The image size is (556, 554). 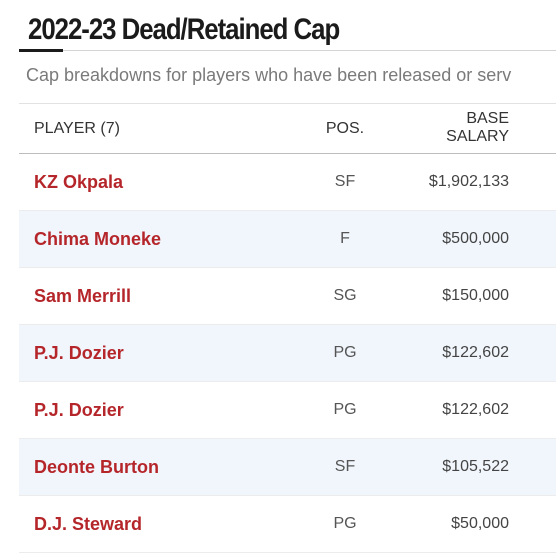 What do you see at coordinates (287, 296) in the screenshot?
I see `table-row: Sam Merrill SG $150,000` at bounding box center [287, 296].